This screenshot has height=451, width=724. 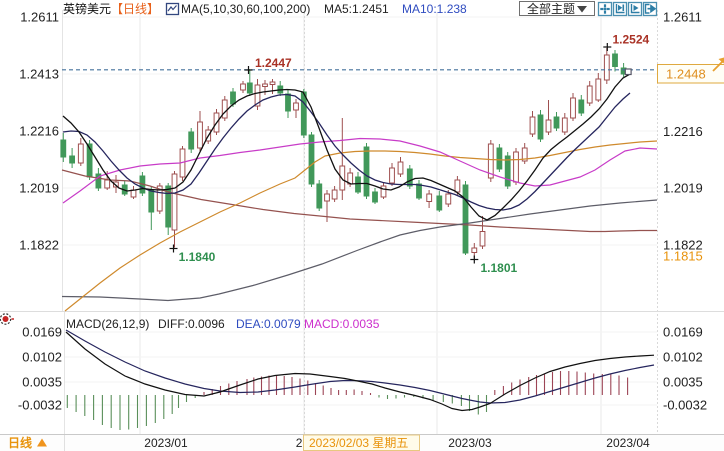 I want to click on svg-text: 1.2447, so click(x=273, y=63).